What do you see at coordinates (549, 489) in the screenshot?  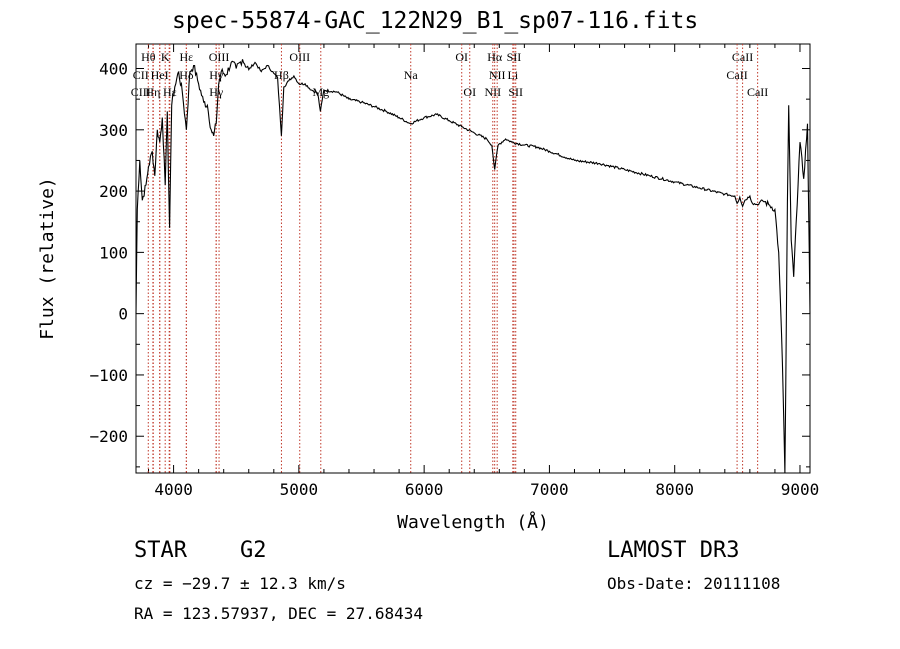 I see `x-tick-label: 7000` at bounding box center [549, 489].